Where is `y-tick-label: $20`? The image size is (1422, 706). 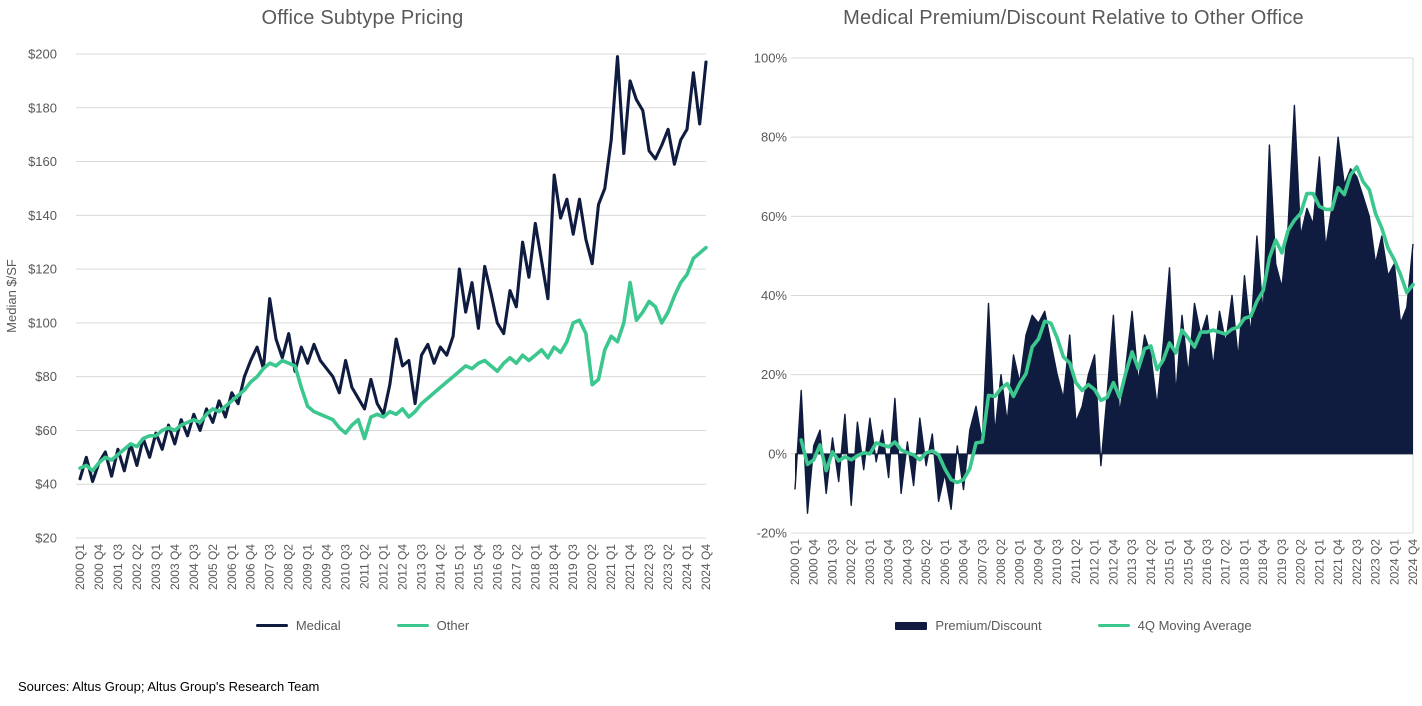
y-tick-label: $20 is located at coordinates (46, 538).